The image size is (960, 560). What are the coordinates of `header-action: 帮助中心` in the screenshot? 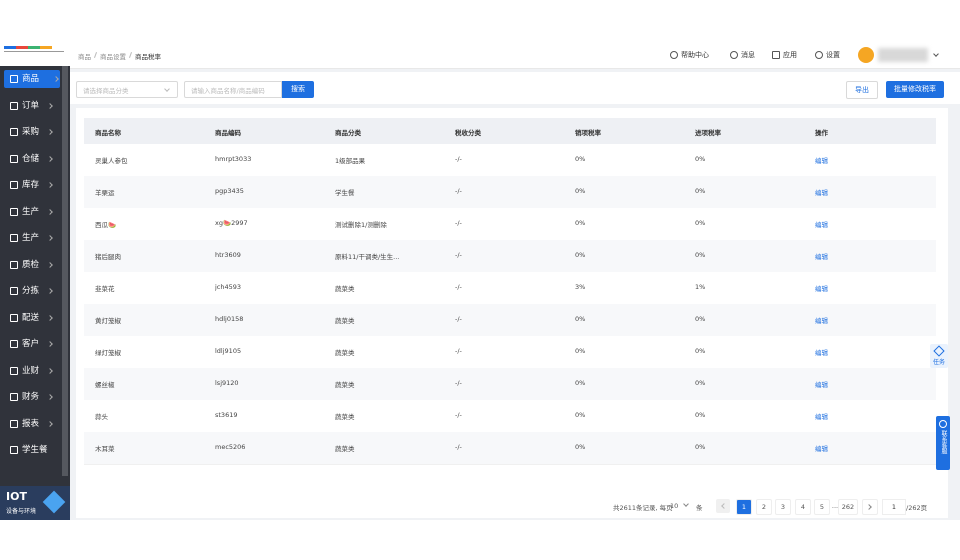 It's located at (695, 55).